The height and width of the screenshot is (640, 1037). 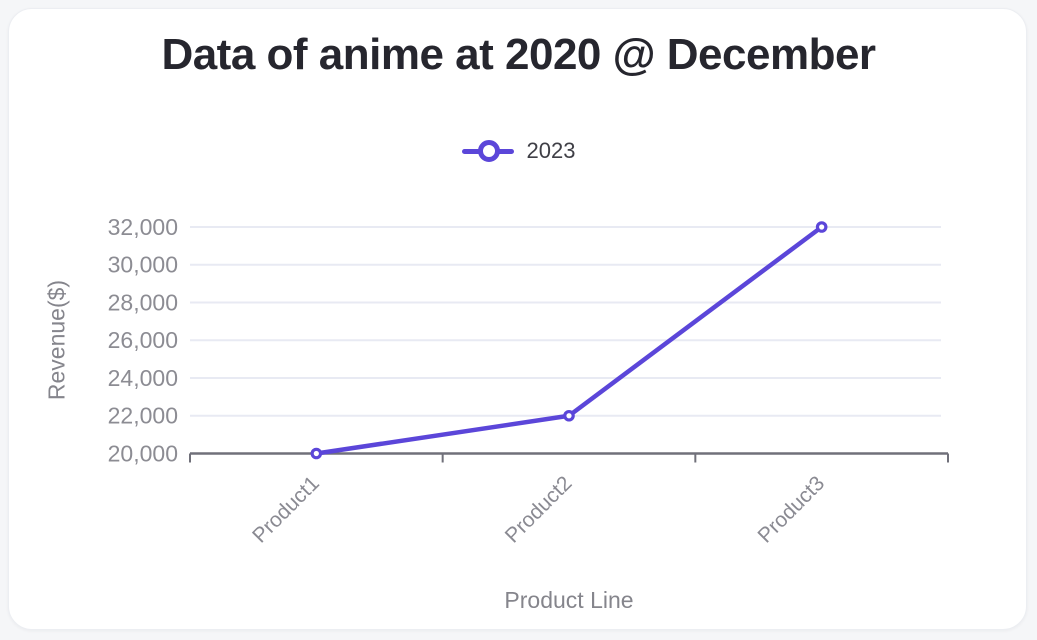 I want to click on x-tick-label: Product3, so click(x=791, y=510).